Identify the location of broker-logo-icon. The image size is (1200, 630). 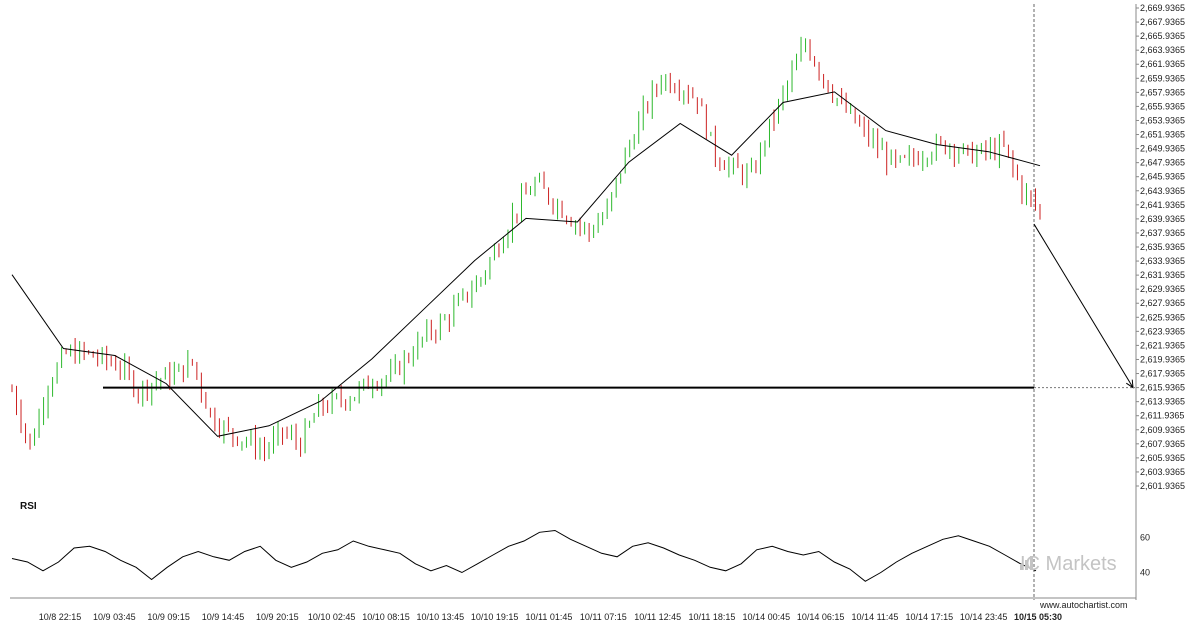
(1026, 563).